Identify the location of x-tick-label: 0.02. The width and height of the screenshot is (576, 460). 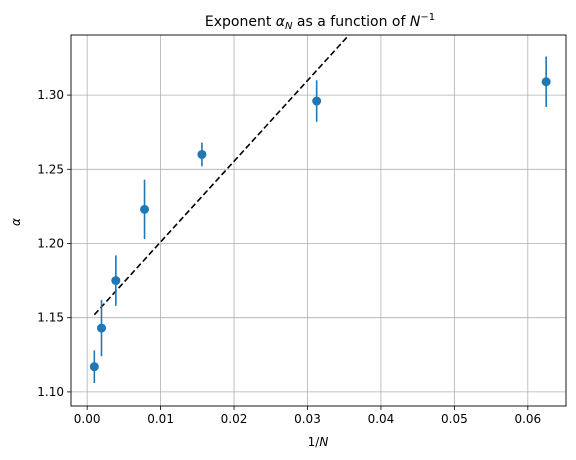
(234, 419).